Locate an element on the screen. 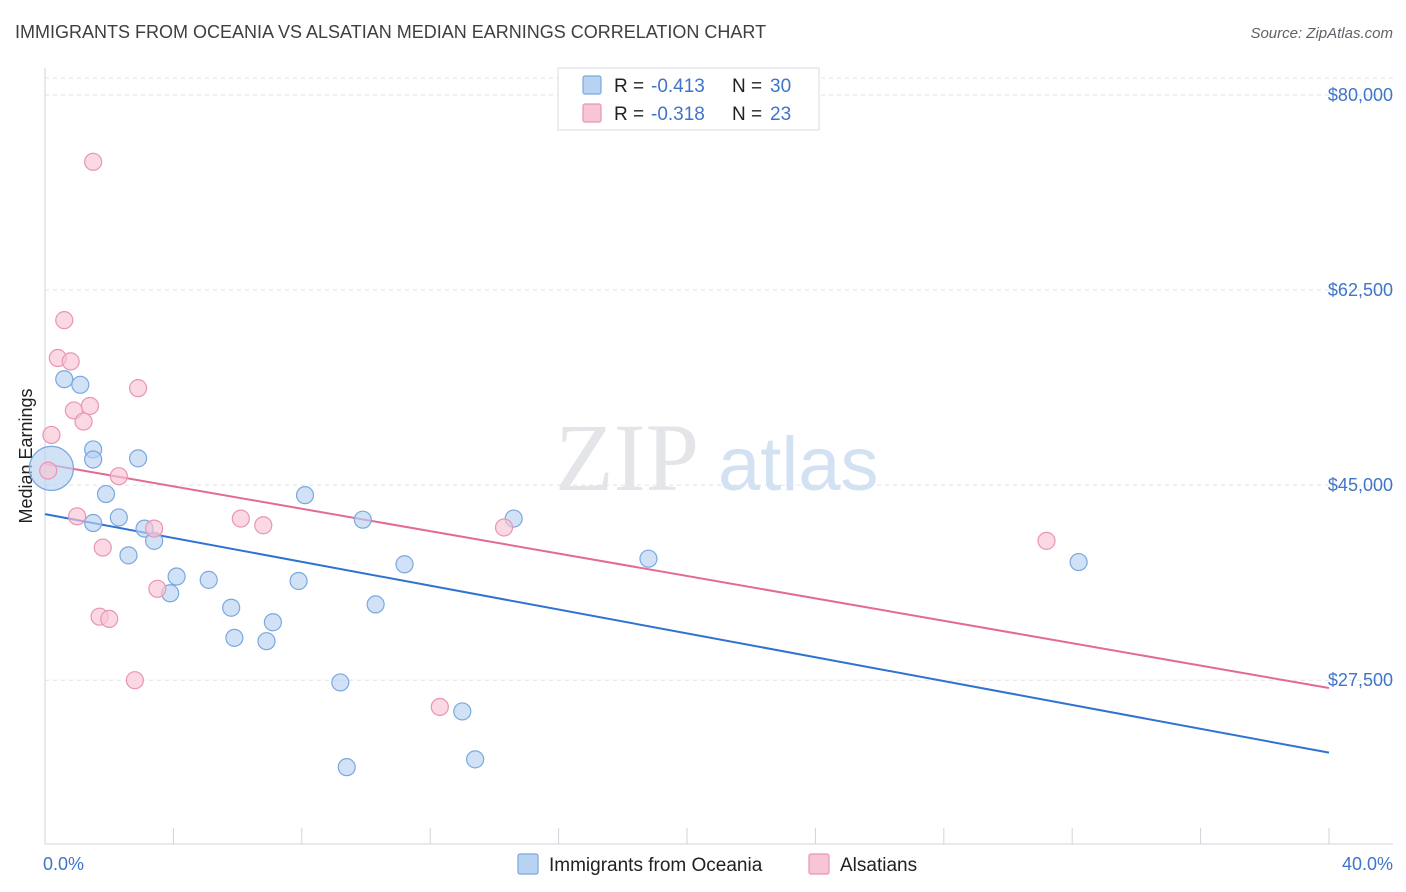  y-tick-label-3: $80,000 is located at coordinates (1360, 95).